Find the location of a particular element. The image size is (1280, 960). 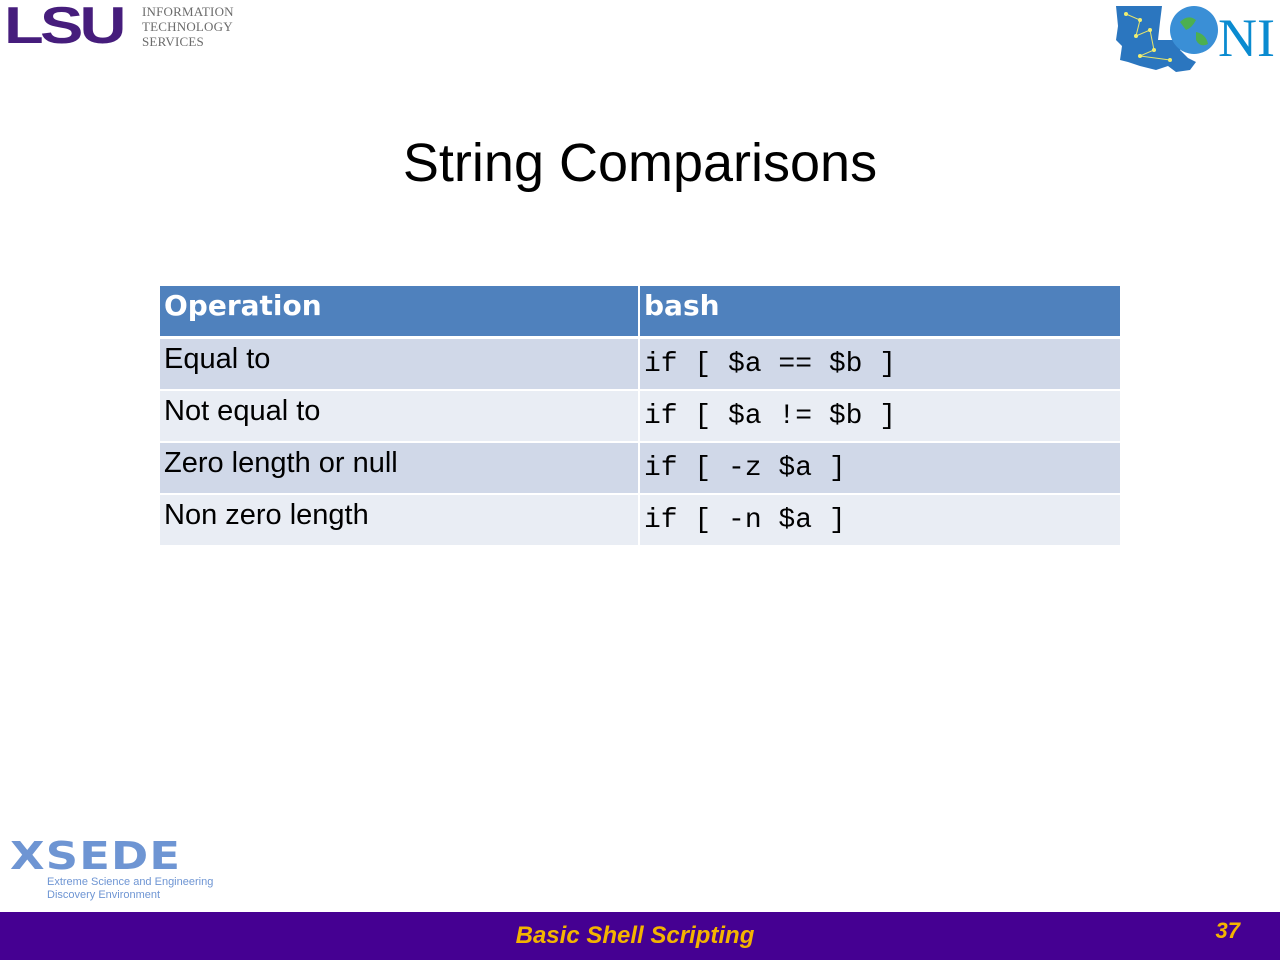

table-row: Non zero length if [ -n $a ] is located at coordinates (640, 521).